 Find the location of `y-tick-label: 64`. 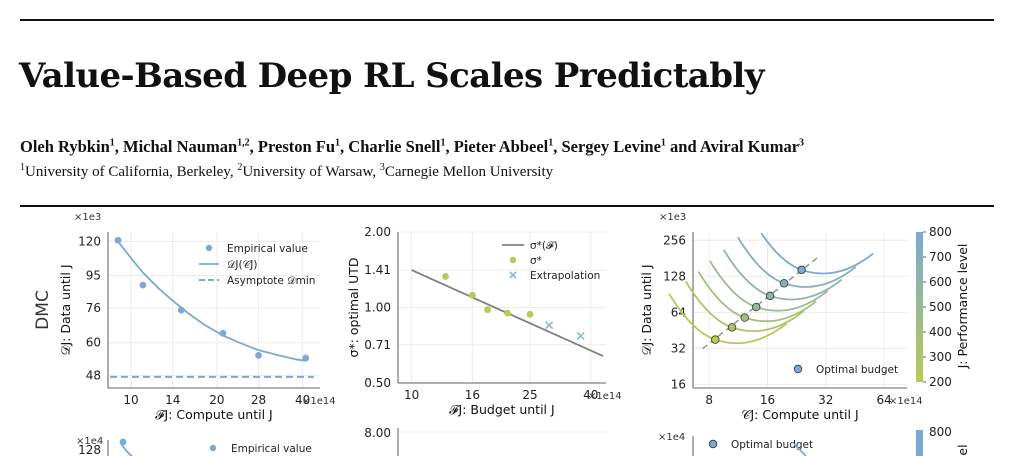

y-tick-label: 64 is located at coordinates (678, 312).